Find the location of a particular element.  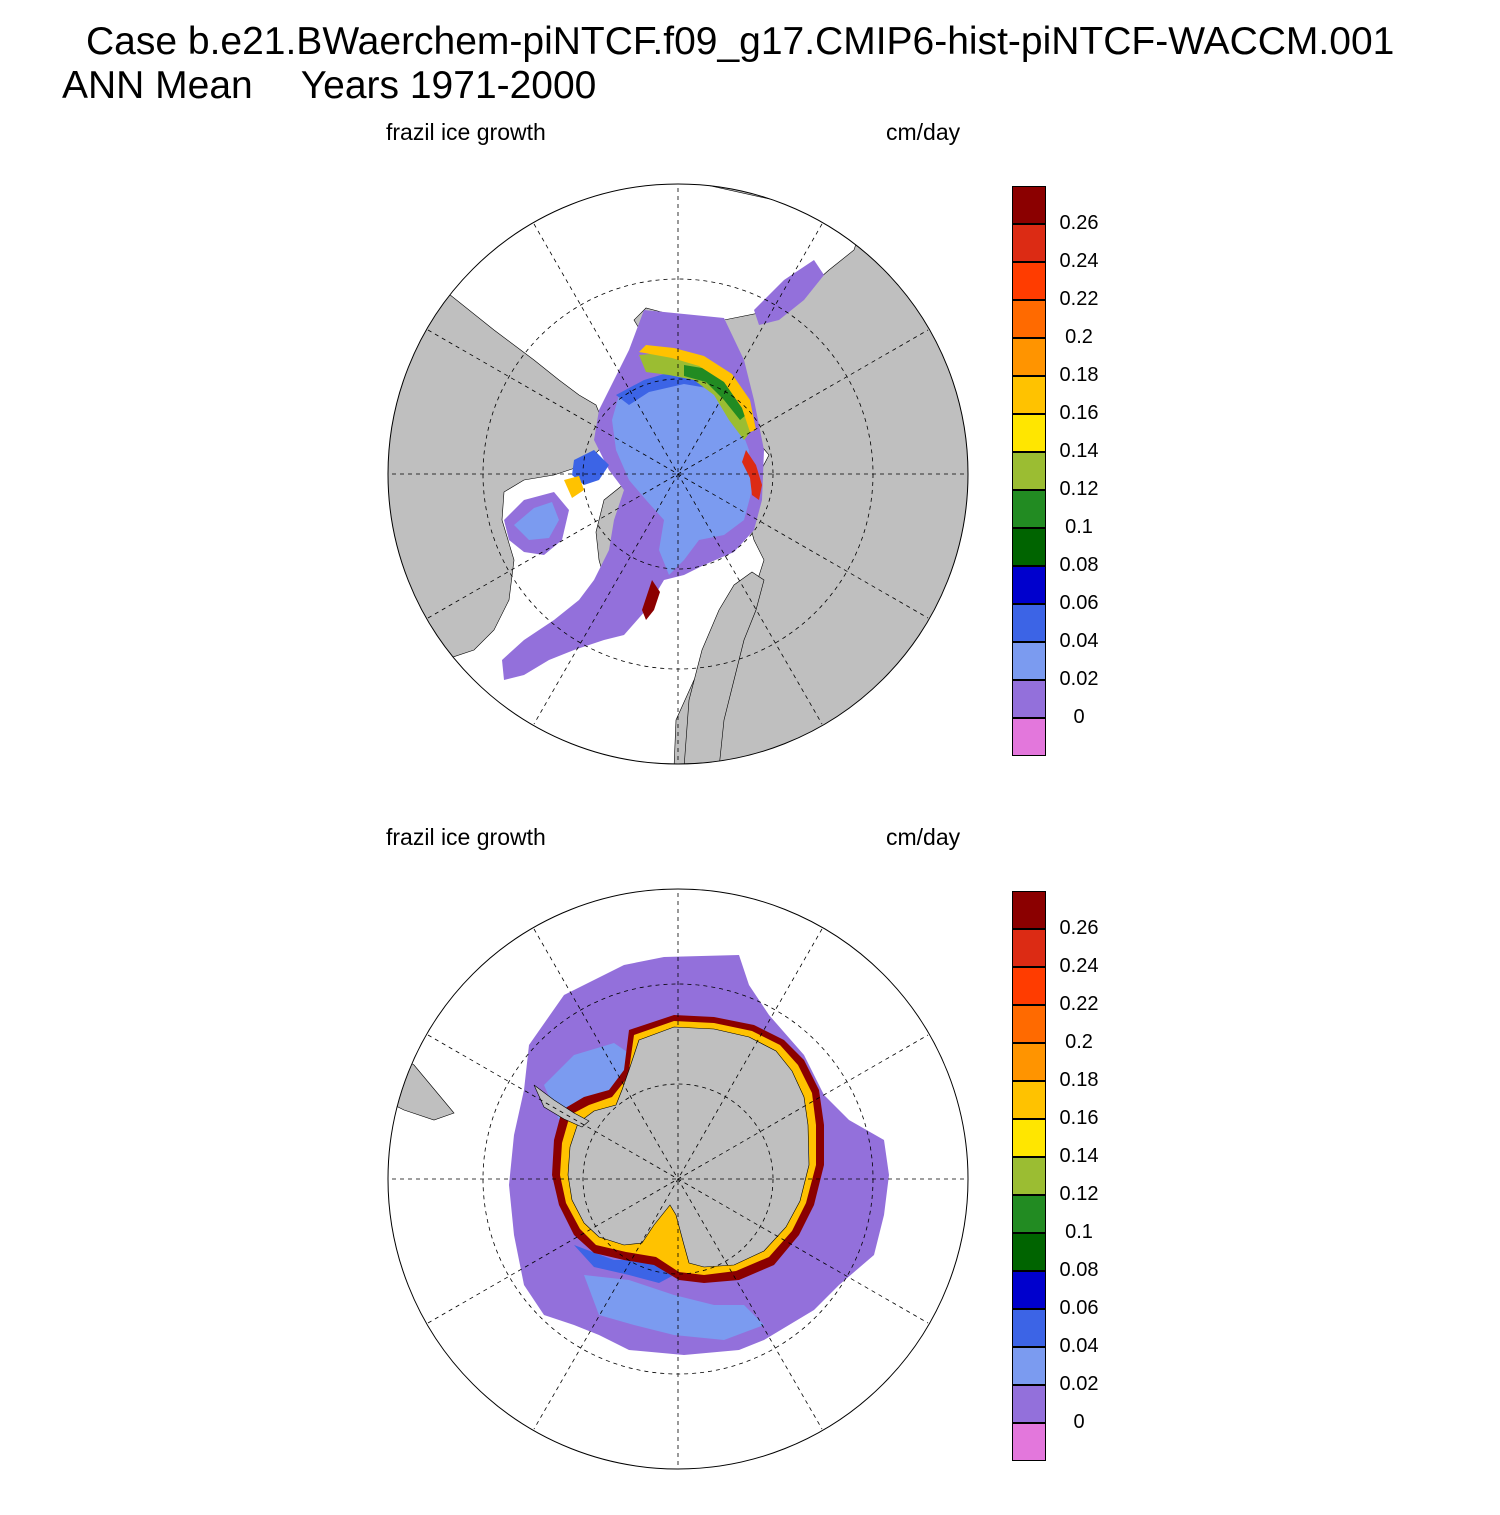

season-label: ANN Mean is located at coordinates (157, 85).